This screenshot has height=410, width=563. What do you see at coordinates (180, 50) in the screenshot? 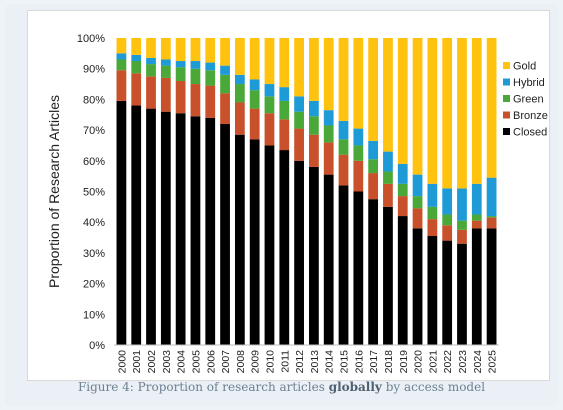
I see `bar-gold-2004` at bounding box center [180, 50].